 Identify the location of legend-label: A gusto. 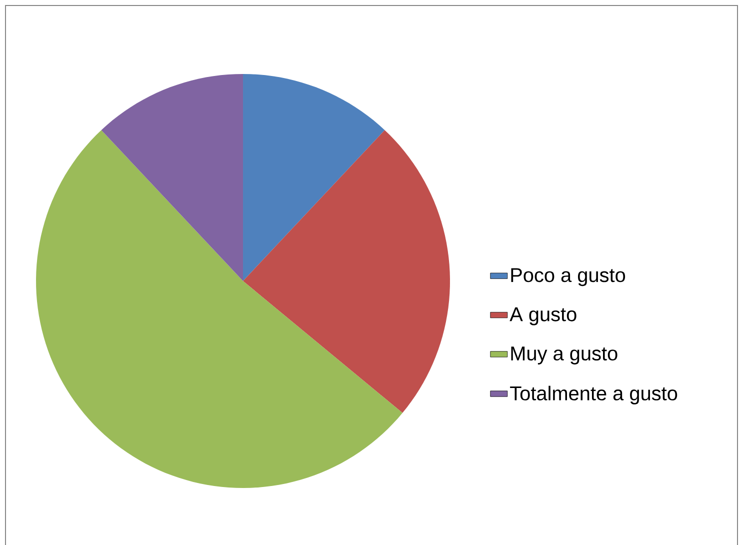
(543, 316).